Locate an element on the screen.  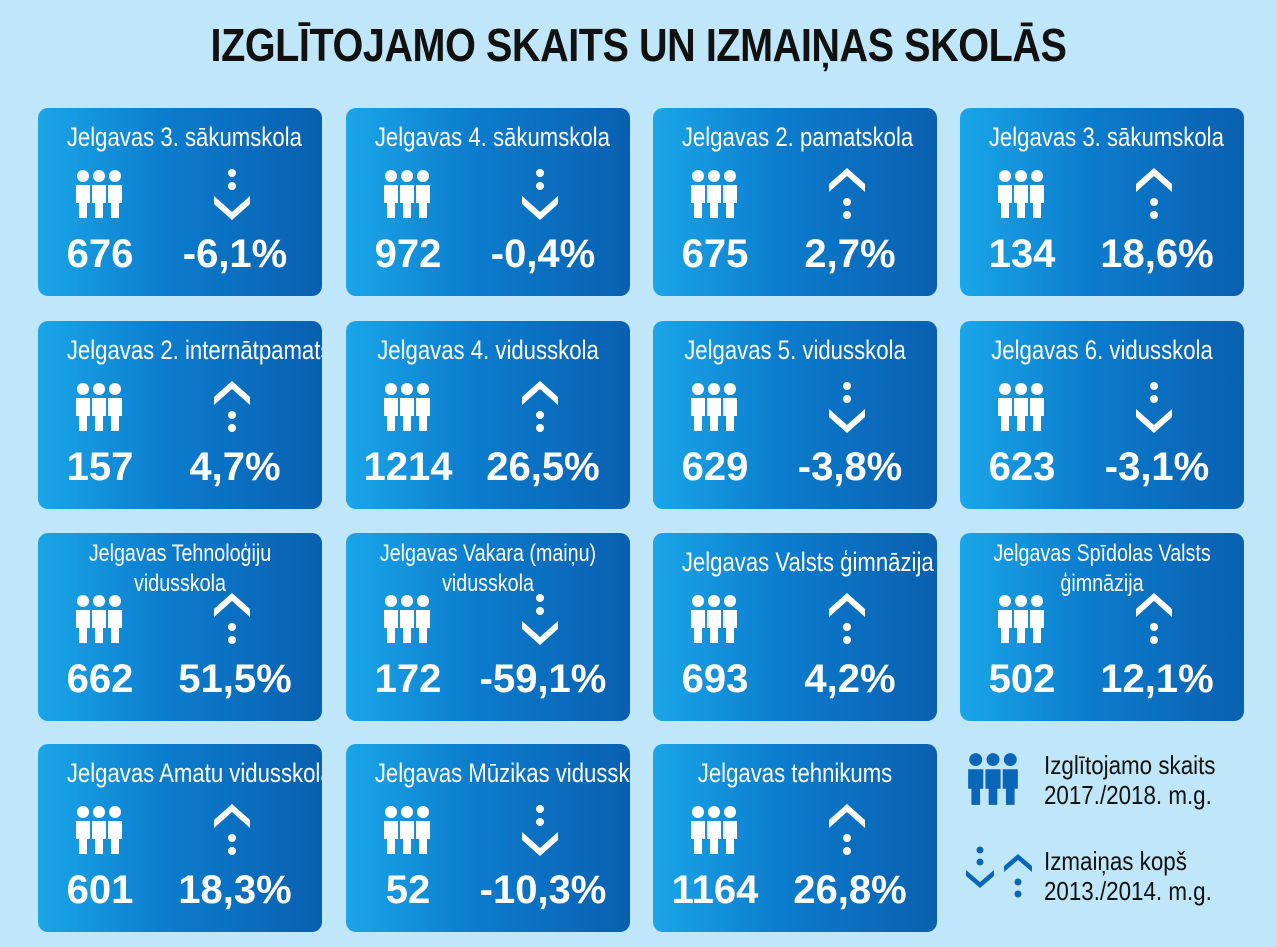
school-name: Jelgavas Spīdolas Valsts ģimnāzija is located at coordinates (1102, 568).